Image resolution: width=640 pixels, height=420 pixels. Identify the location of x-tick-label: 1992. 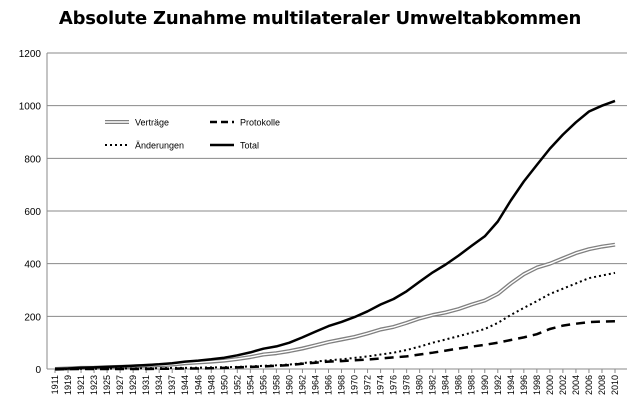
(498, 385).